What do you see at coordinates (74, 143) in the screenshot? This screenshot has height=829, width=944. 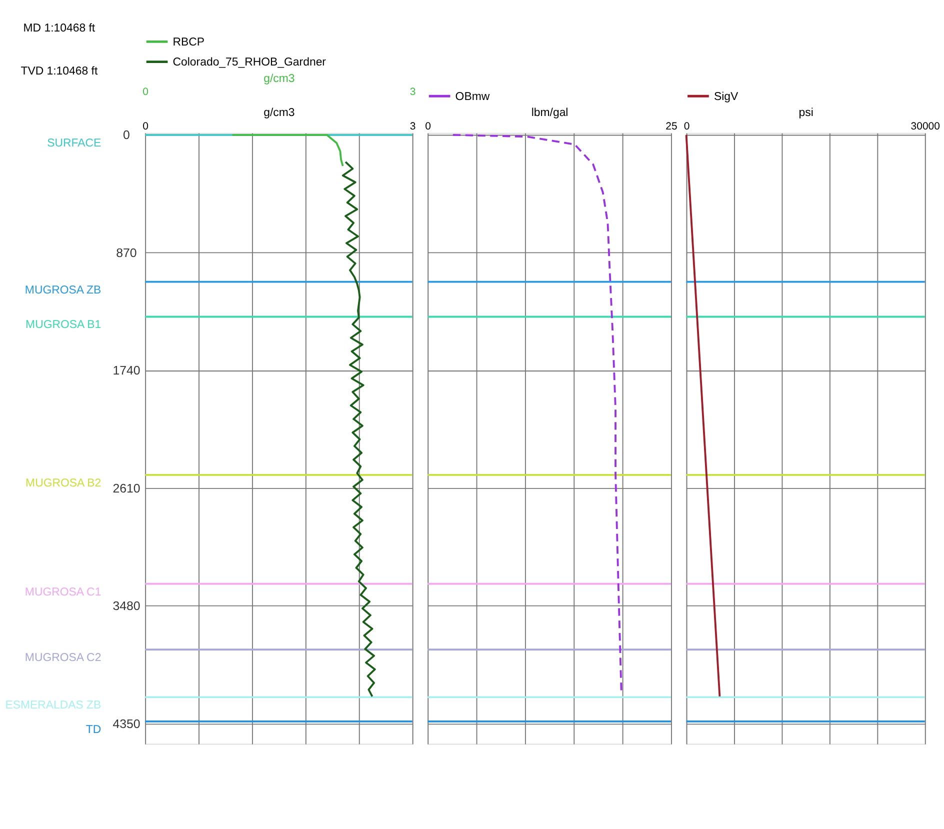 I see `ref-line-label: SURFACE` at bounding box center [74, 143].